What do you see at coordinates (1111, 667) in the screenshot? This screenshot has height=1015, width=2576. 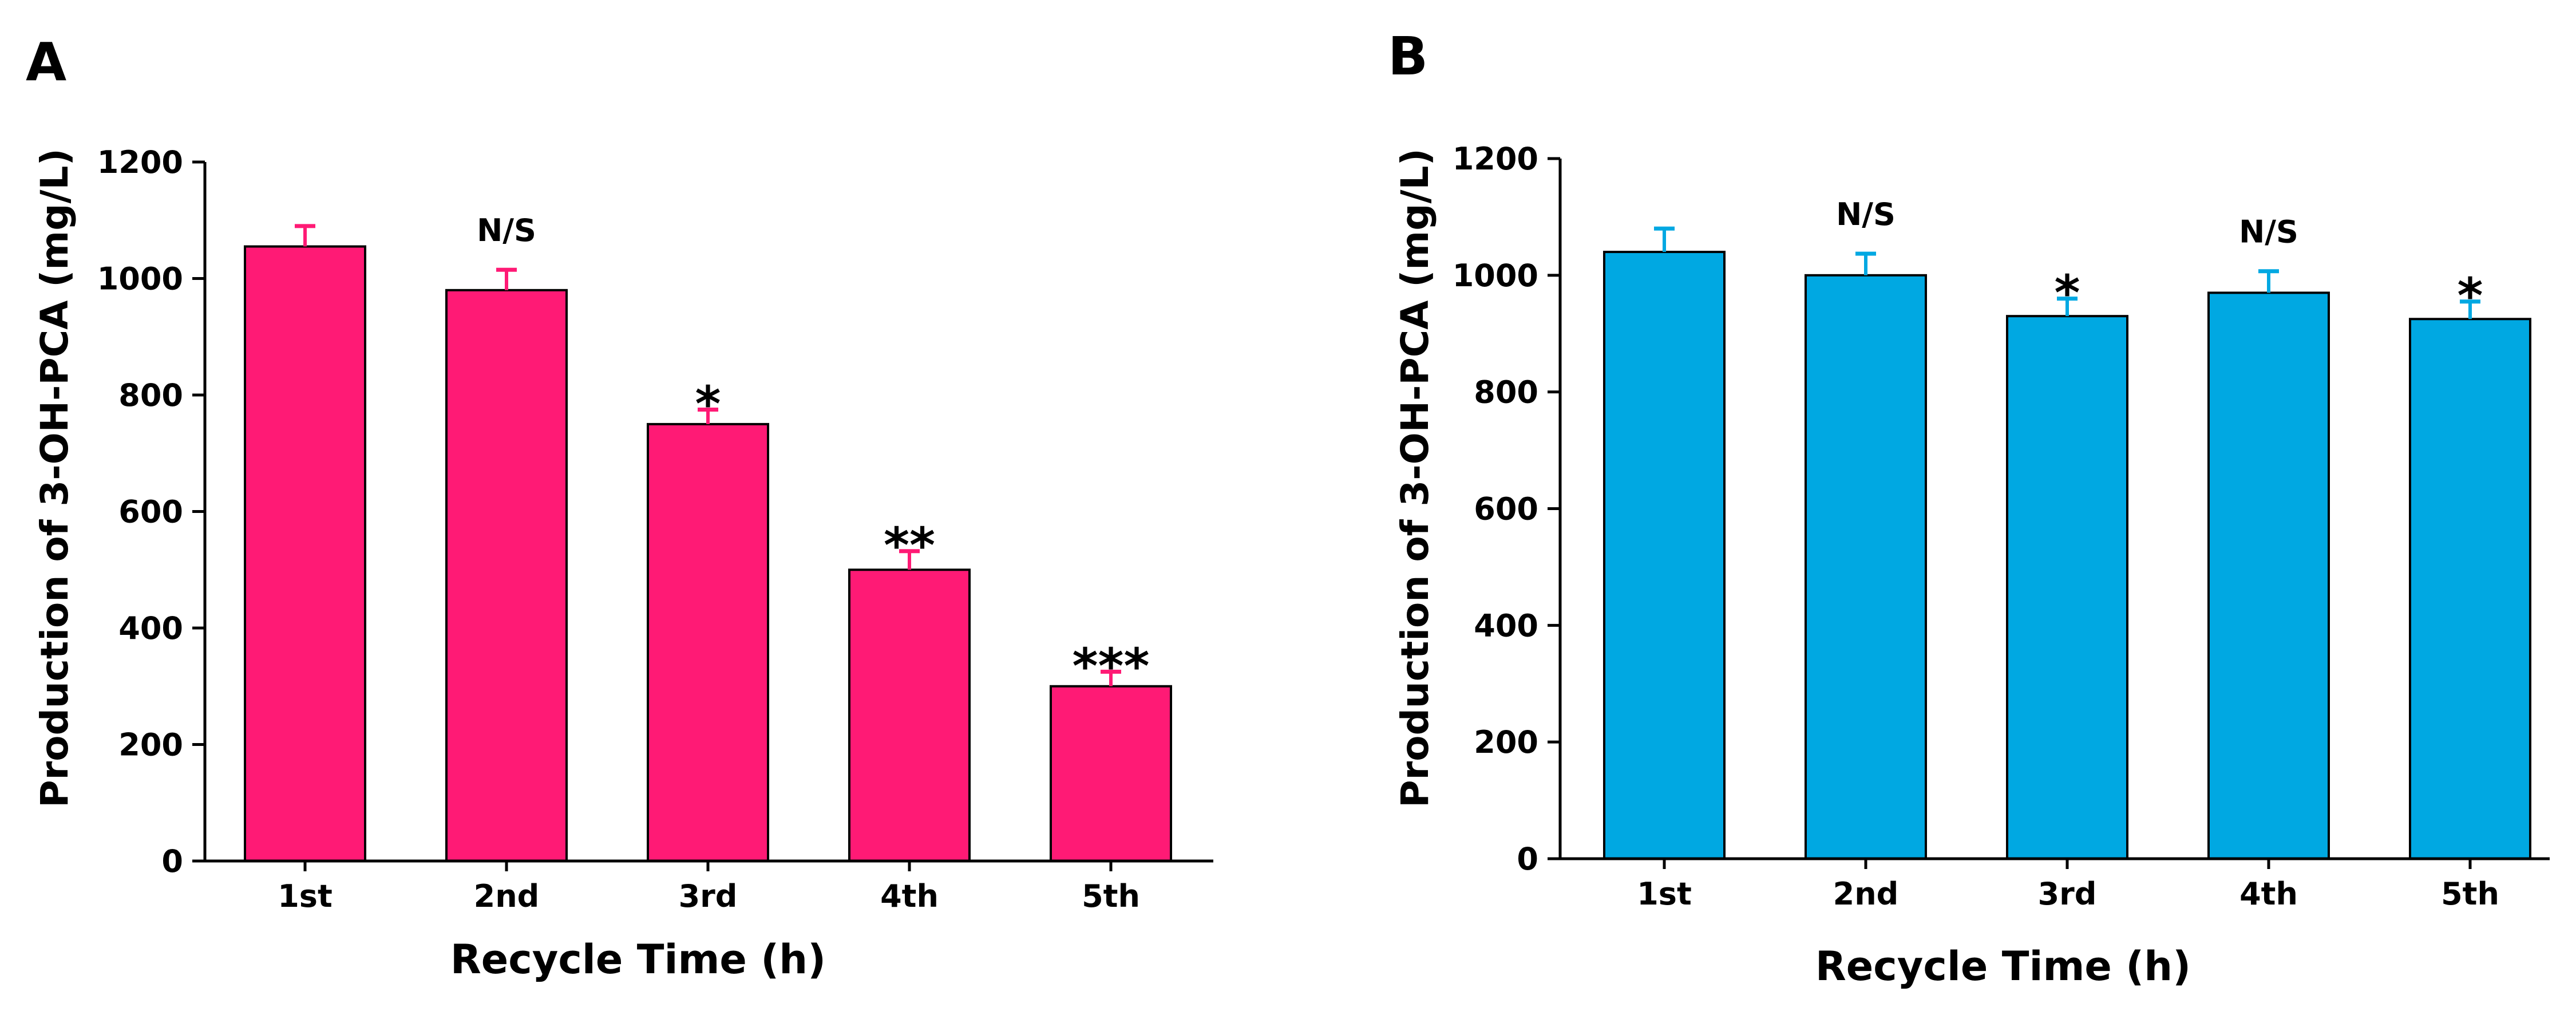 I see `significance-label: ***` at bounding box center [1111, 667].